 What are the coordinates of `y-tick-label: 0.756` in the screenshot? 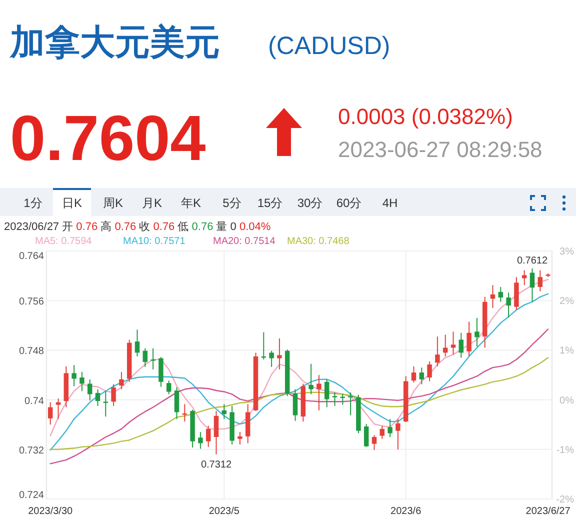 It's located at (31, 302).